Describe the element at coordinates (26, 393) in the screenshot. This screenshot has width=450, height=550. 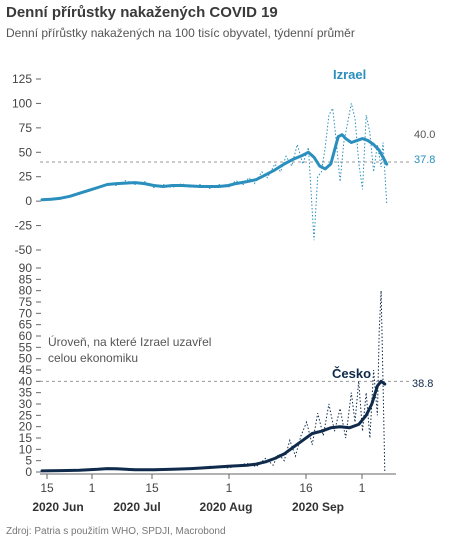
I see `y-tick-label: 35` at that location.